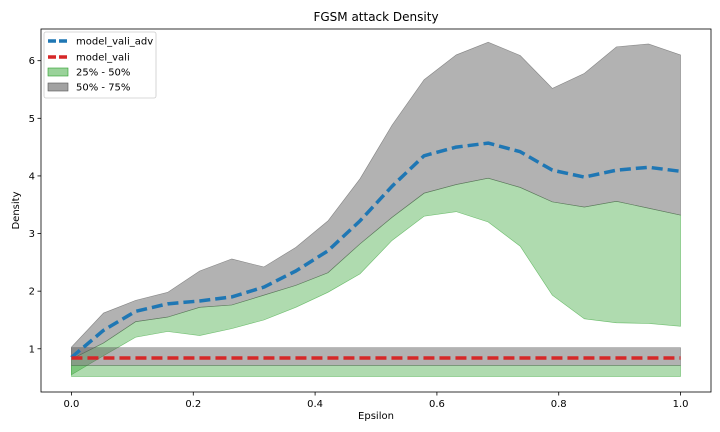 This screenshot has height=432, width=720. What do you see at coordinates (681, 404) in the screenshot?
I see `x-tick-label: 1.0` at bounding box center [681, 404].